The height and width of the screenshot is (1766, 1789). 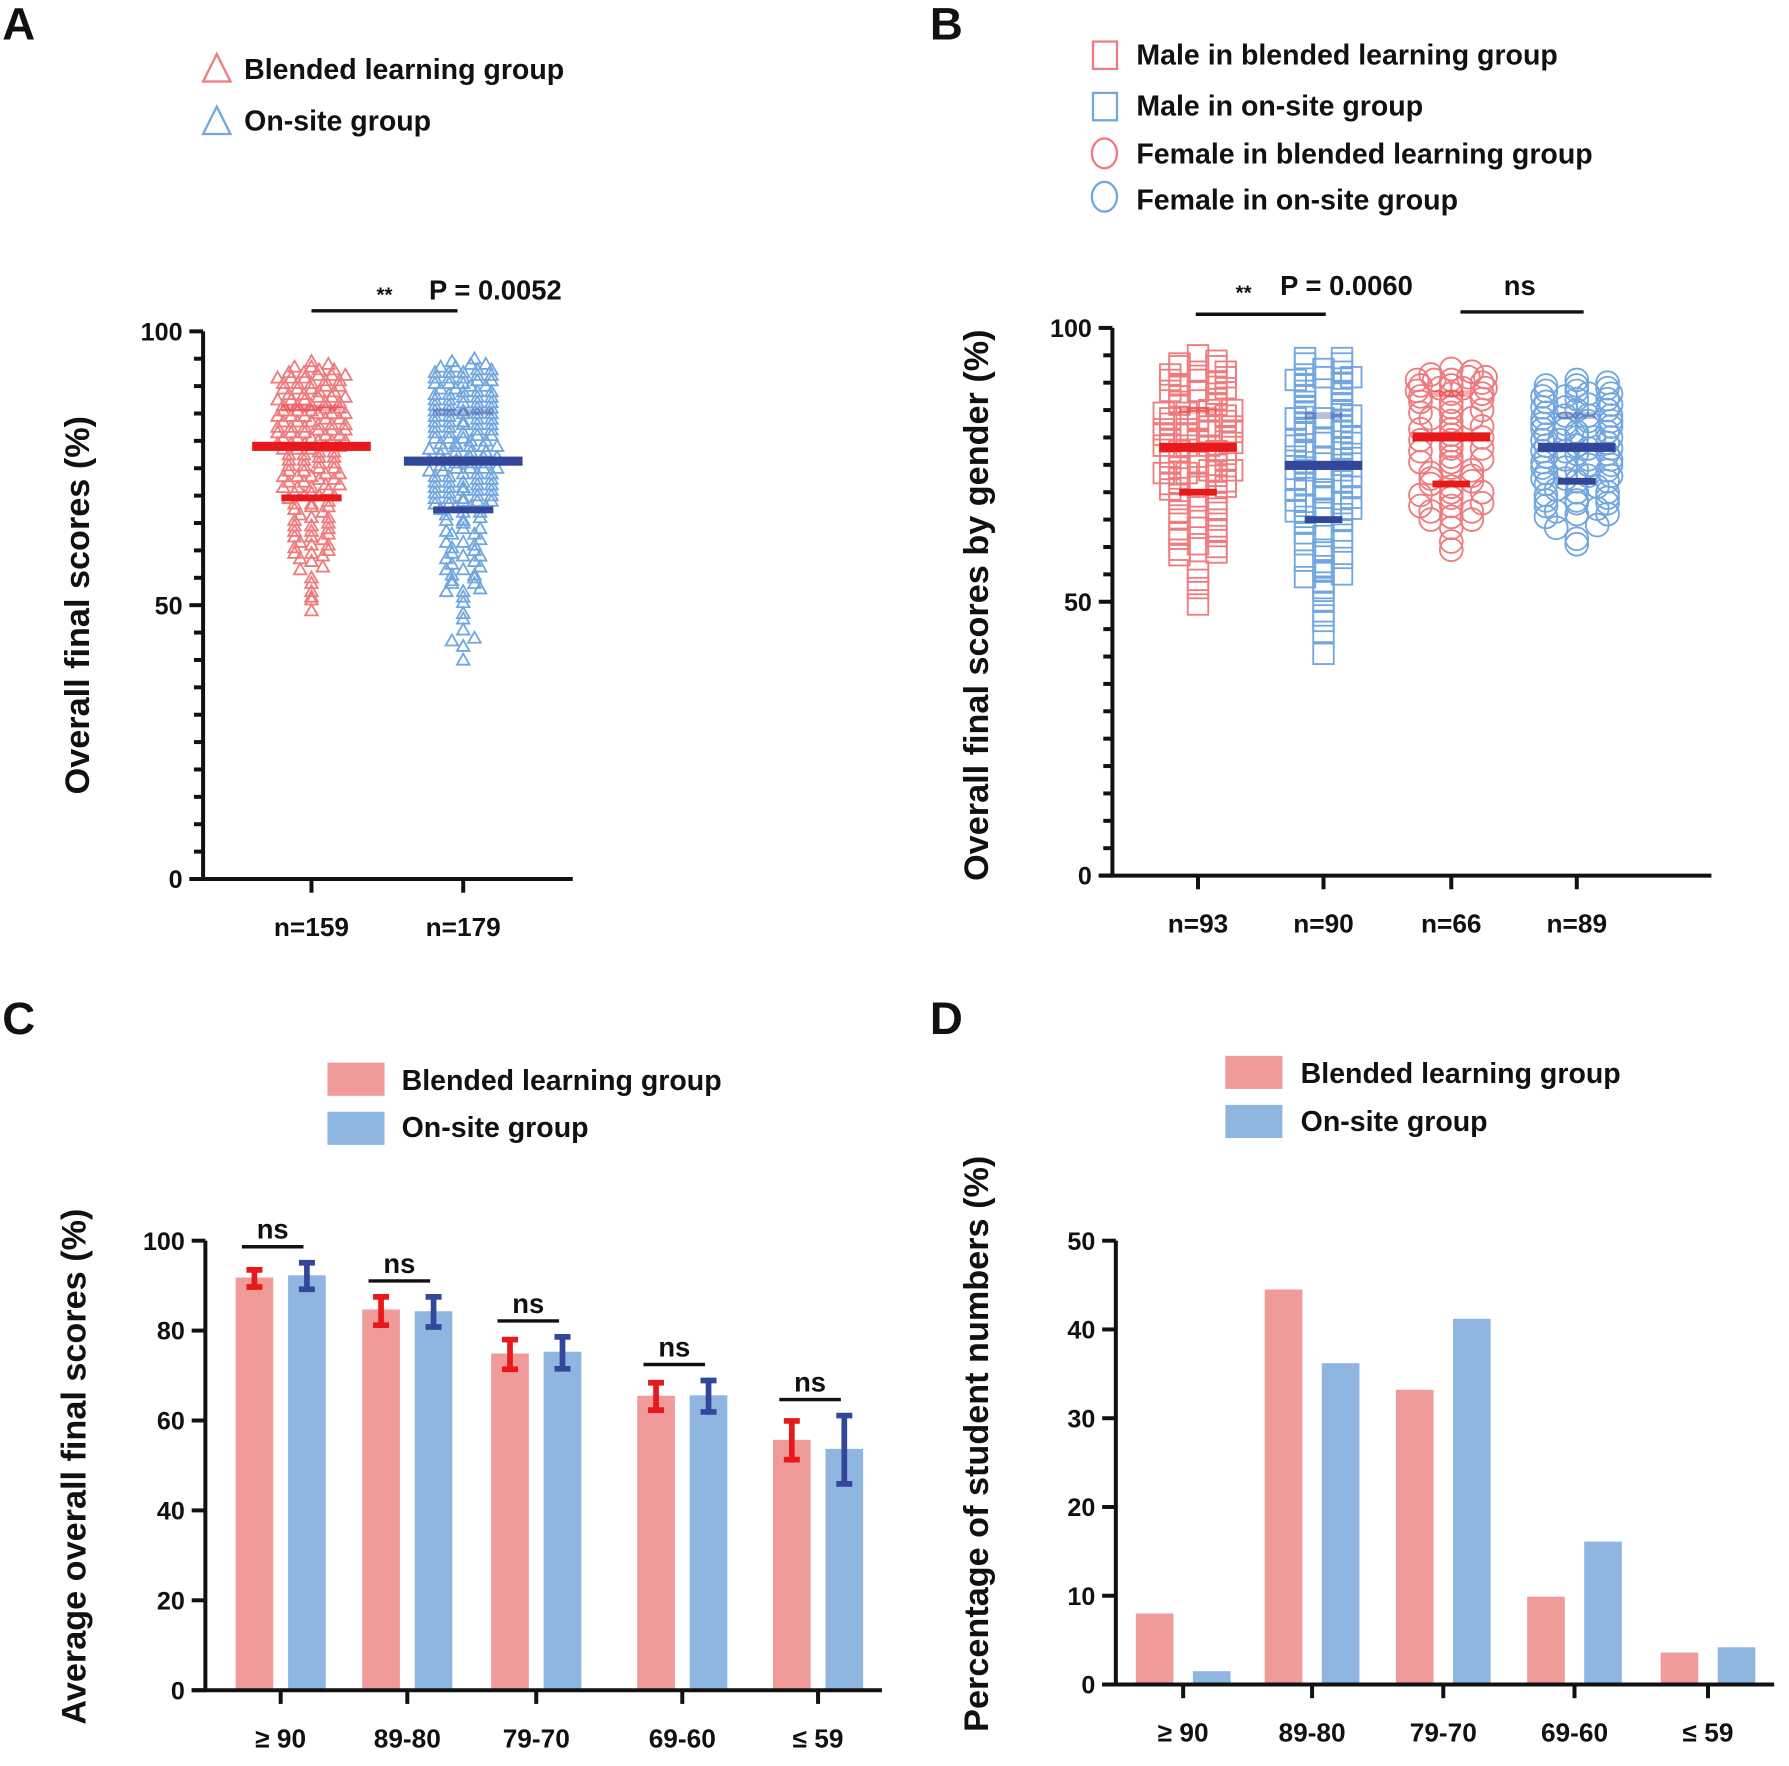 What do you see at coordinates (436, 293) in the screenshot?
I see `significance-bracket: ** P = 0.0052` at bounding box center [436, 293].